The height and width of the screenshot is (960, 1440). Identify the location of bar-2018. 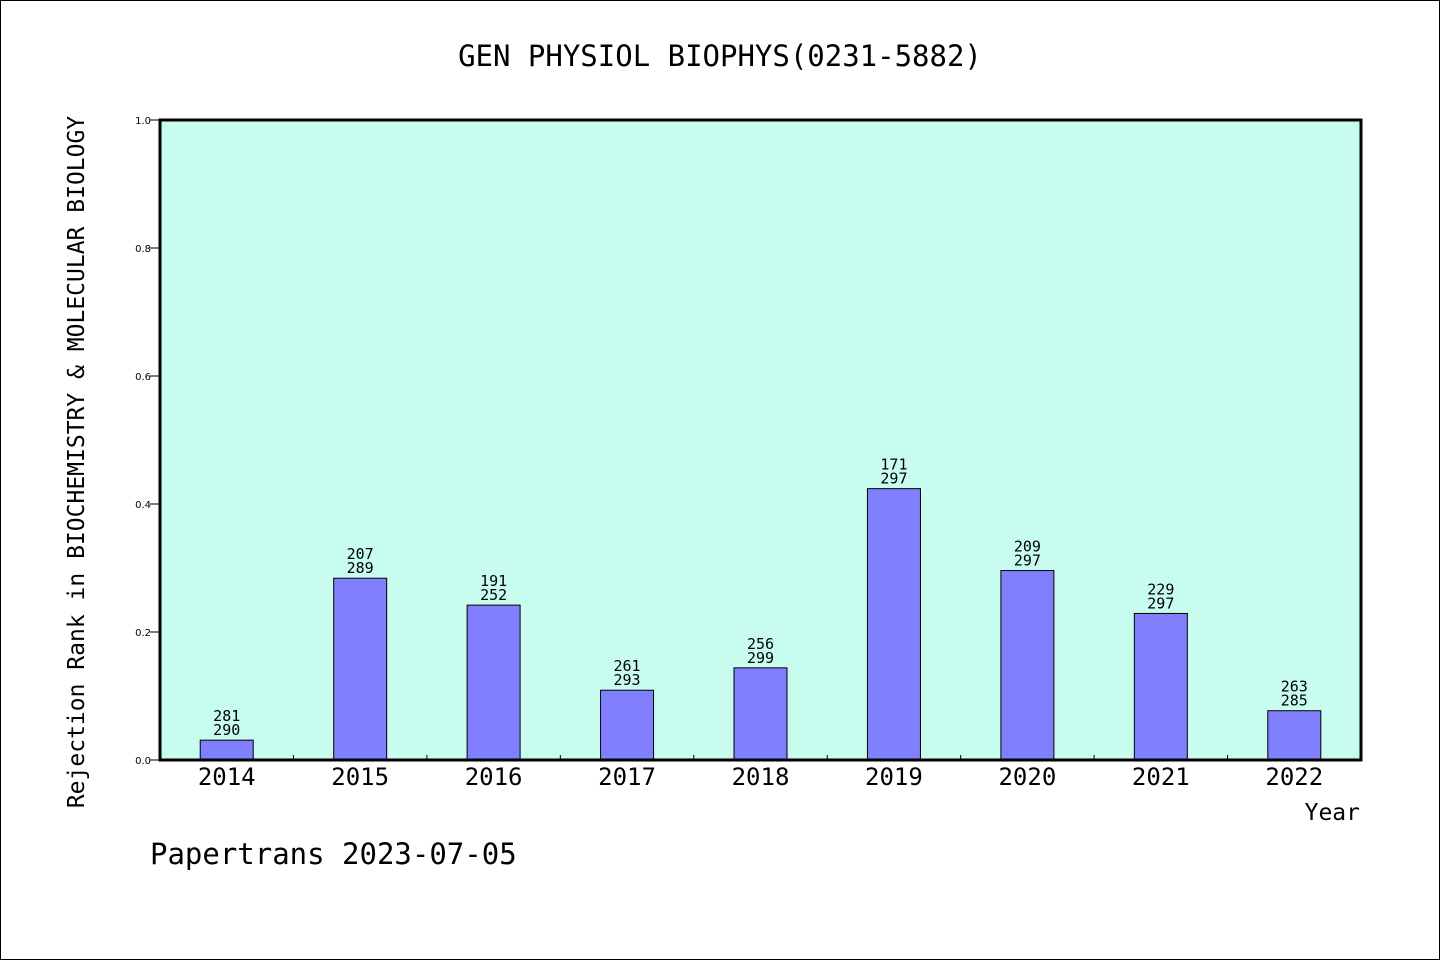
(760, 714).